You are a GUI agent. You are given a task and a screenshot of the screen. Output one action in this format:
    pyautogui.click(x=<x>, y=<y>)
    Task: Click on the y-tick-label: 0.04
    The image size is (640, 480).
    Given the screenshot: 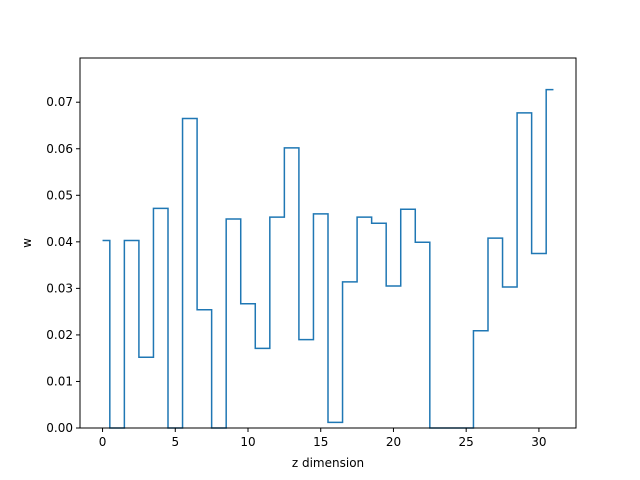 What is the action you would take?
    pyautogui.click(x=59, y=242)
    